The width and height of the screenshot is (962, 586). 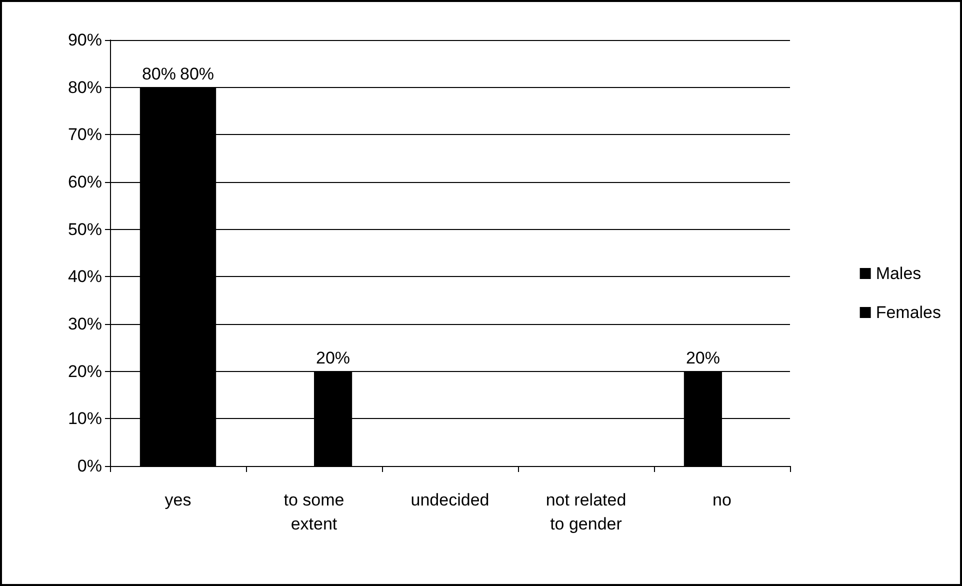 What do you see at coordinates (85, 87) in the screenshot?
I see `y-tick-label: 80%` at bounding box center [85, 87].